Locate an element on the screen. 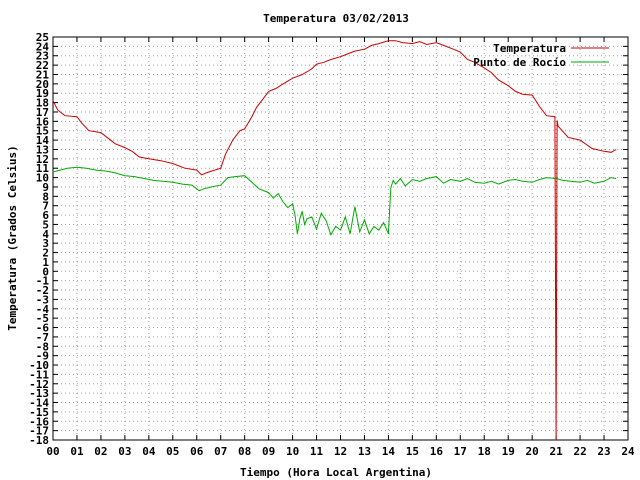 The image size is (640, 480). y-tick-label: 22 is located at coordinates (42, 65).